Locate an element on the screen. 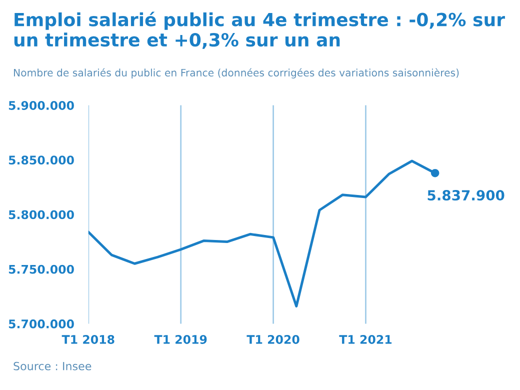 The height and width of the screenshot is (390, 520). x-tick-label: T1 2021 is located at coordinates (365, 339).